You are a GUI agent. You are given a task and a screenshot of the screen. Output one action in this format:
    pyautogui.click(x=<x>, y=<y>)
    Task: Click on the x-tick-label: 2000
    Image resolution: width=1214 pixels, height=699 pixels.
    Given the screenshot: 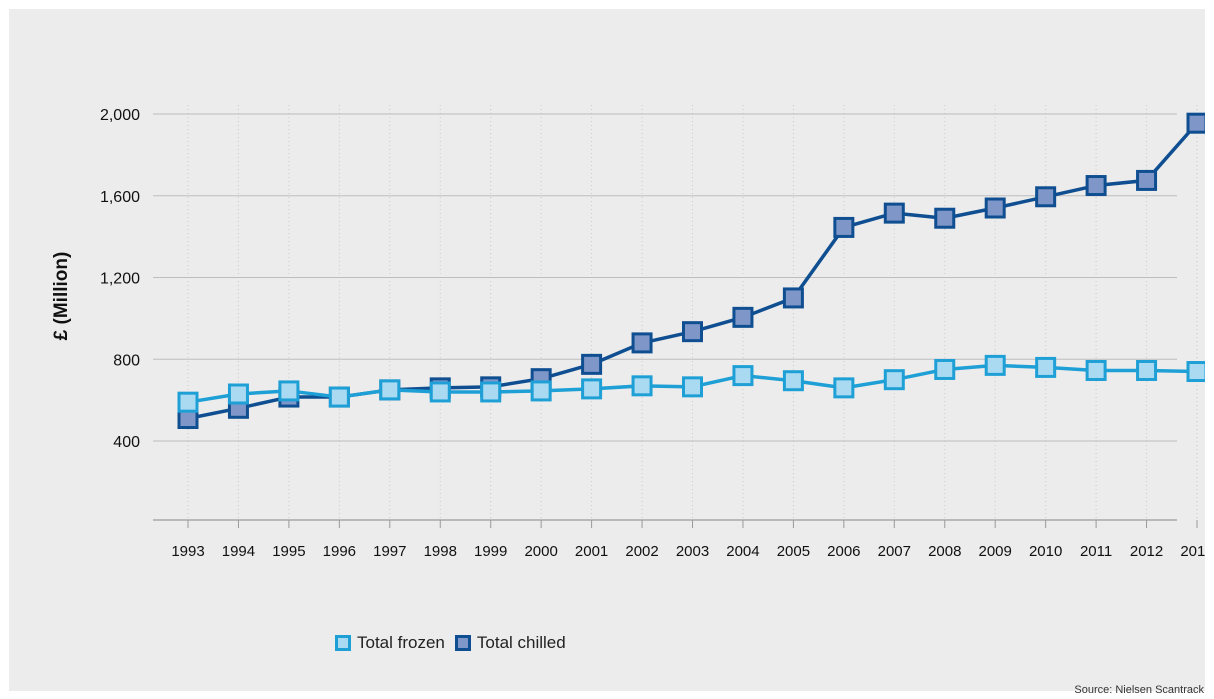 What is the action you would take?
    pyautogui.click(x=540, y=551)
    